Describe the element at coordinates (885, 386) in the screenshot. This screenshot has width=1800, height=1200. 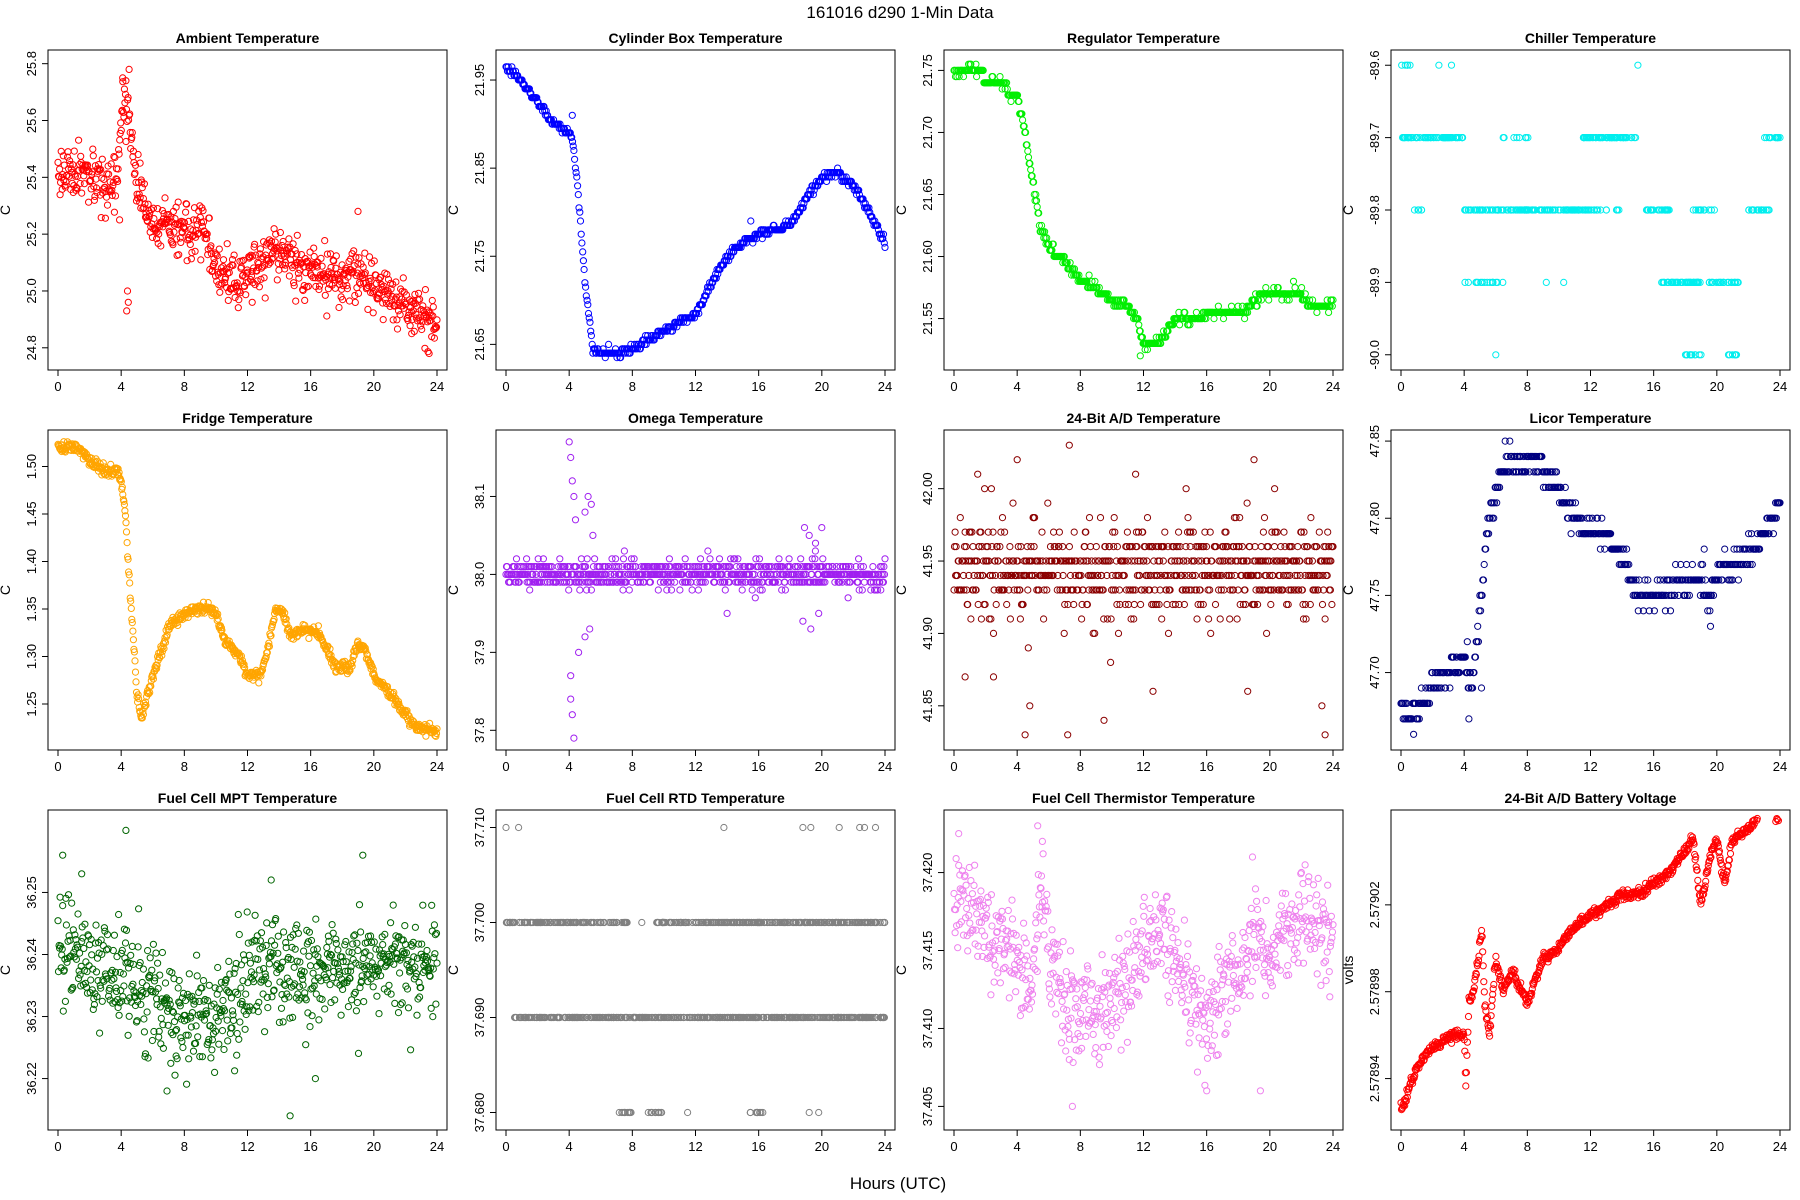
I see `x-tick-label: 24` at that location.